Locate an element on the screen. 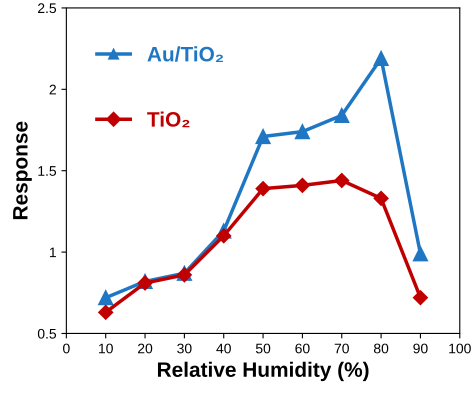 This screenshot has width=474, height=397. x-tick-label: 70 is located at coordinates (341, 349).